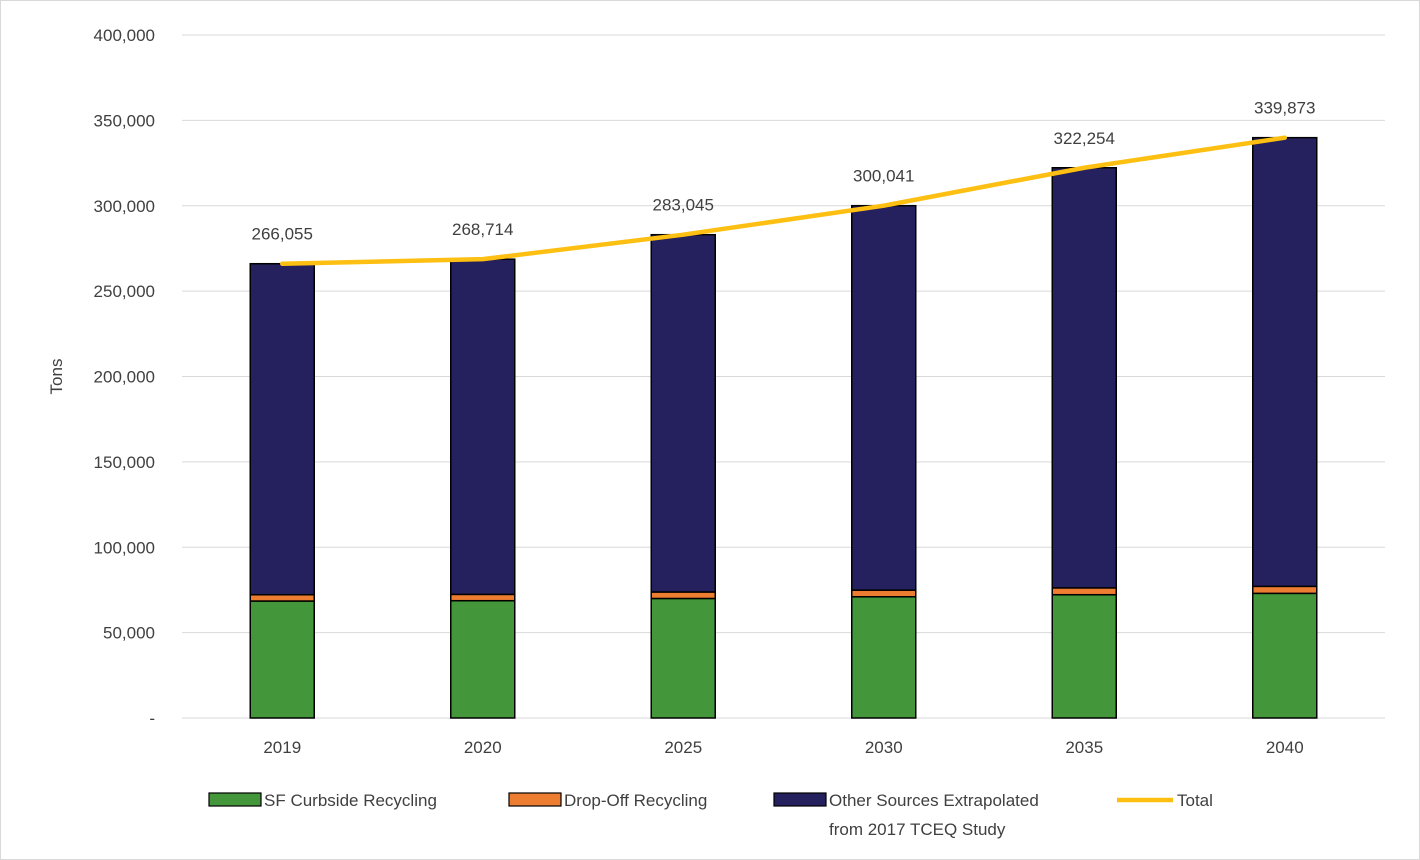 The height and width of the screenshot is (860, 1420). Describe the element at coordinates (683, 205) in the screenshot. I see `data-label: 283,045` at that location.